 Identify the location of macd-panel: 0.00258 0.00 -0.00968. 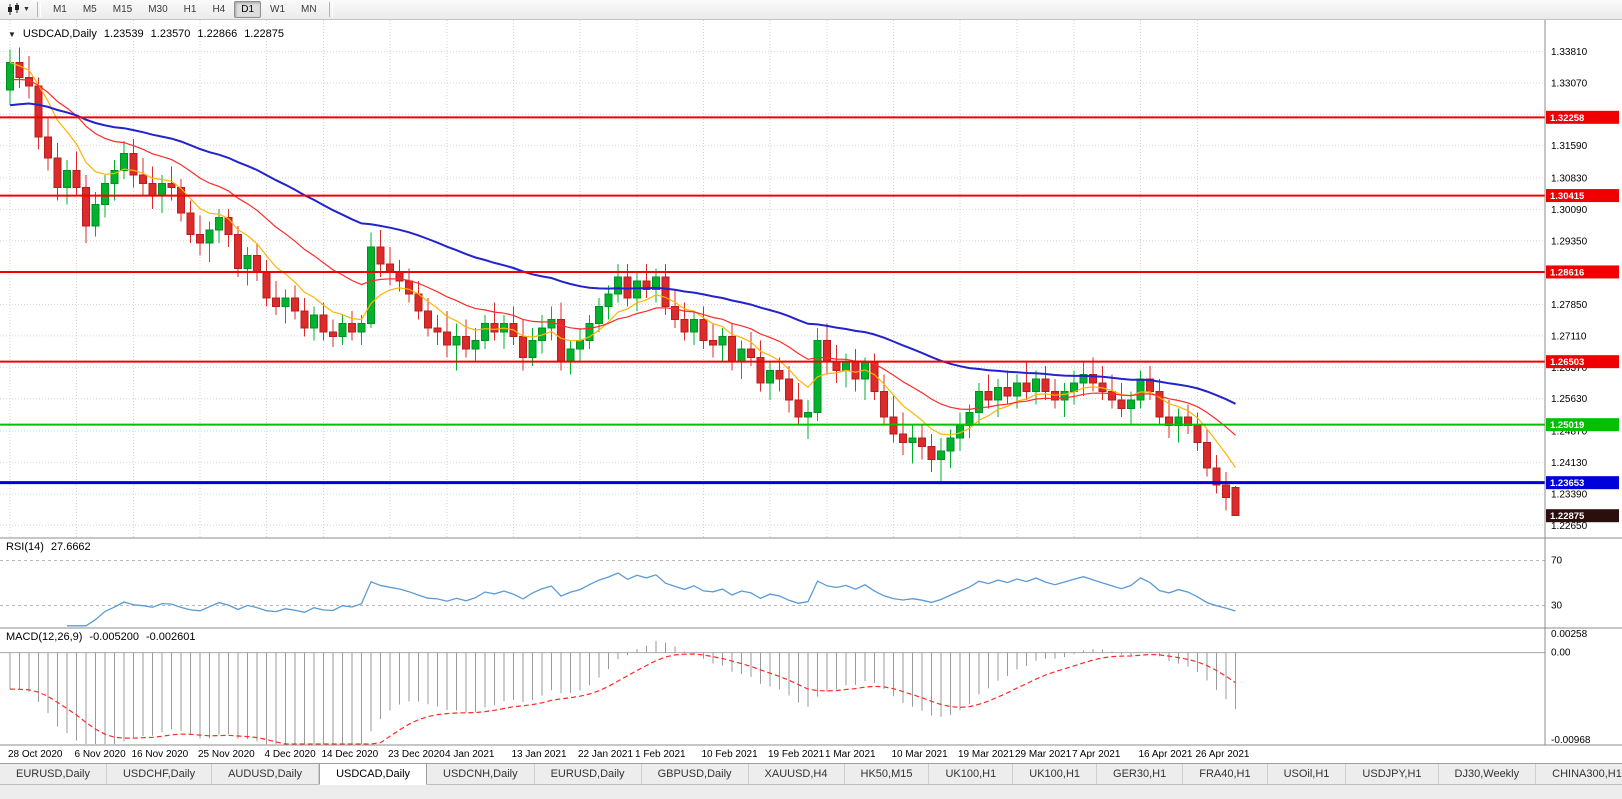
(795, 687).